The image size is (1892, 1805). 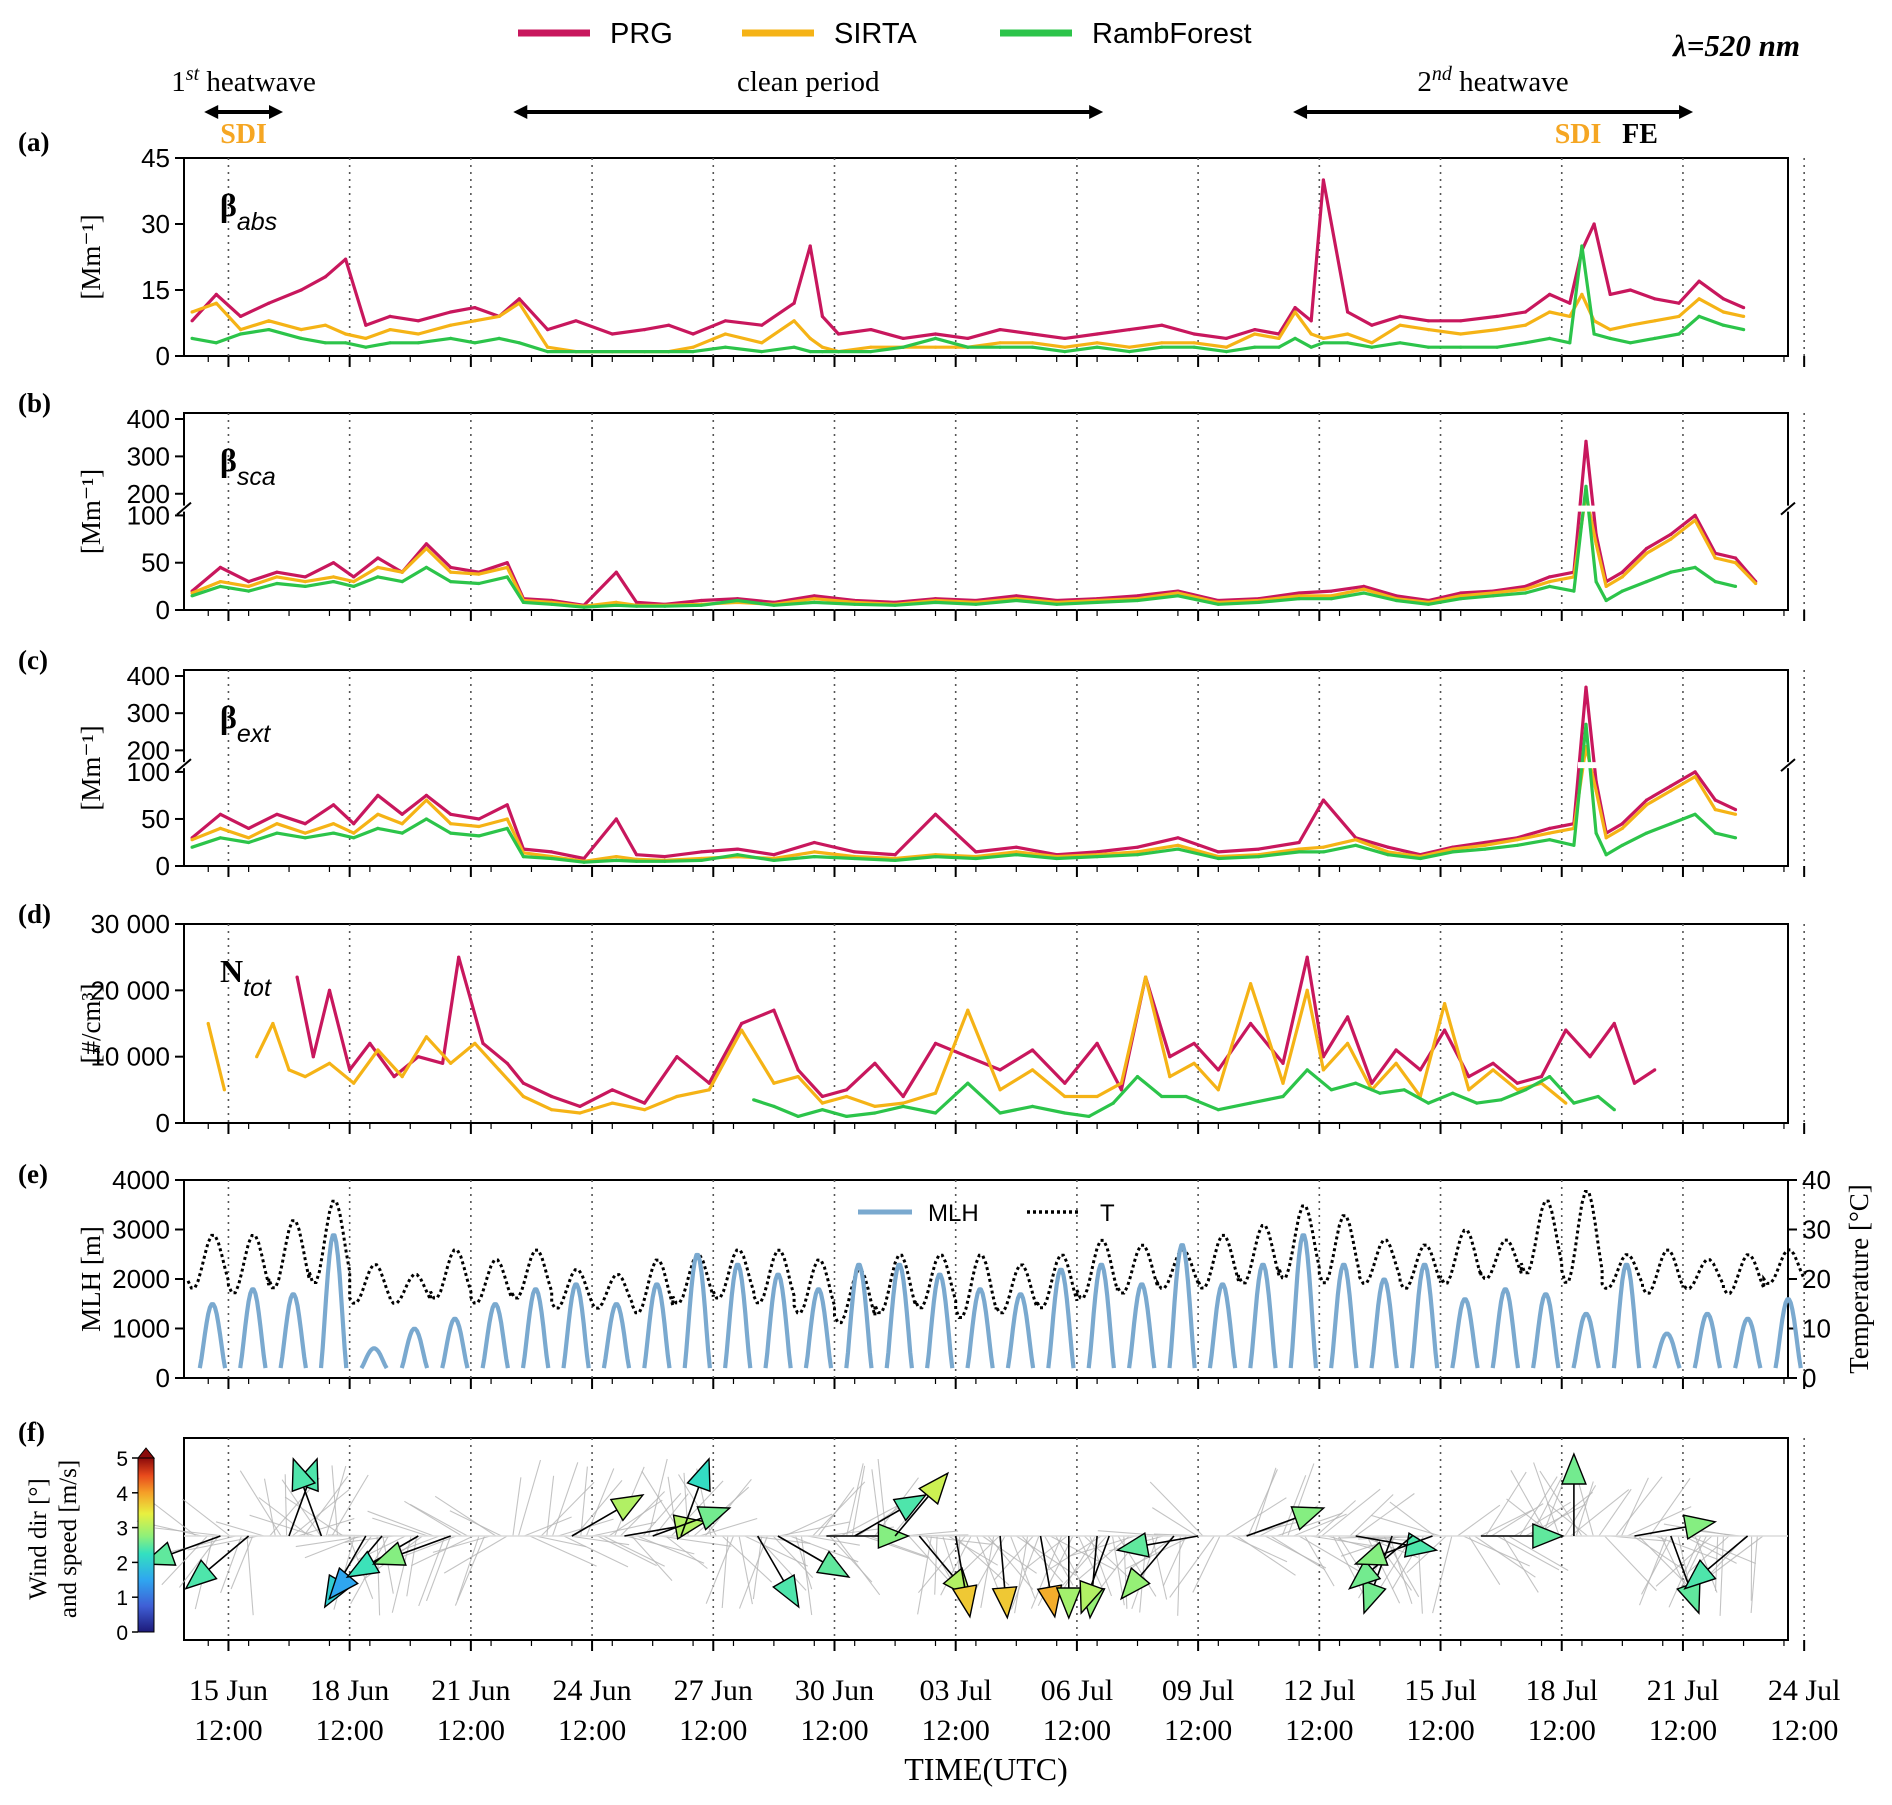 I want to click on y-tick-label: 10 000, so click(x=130, y=1057).